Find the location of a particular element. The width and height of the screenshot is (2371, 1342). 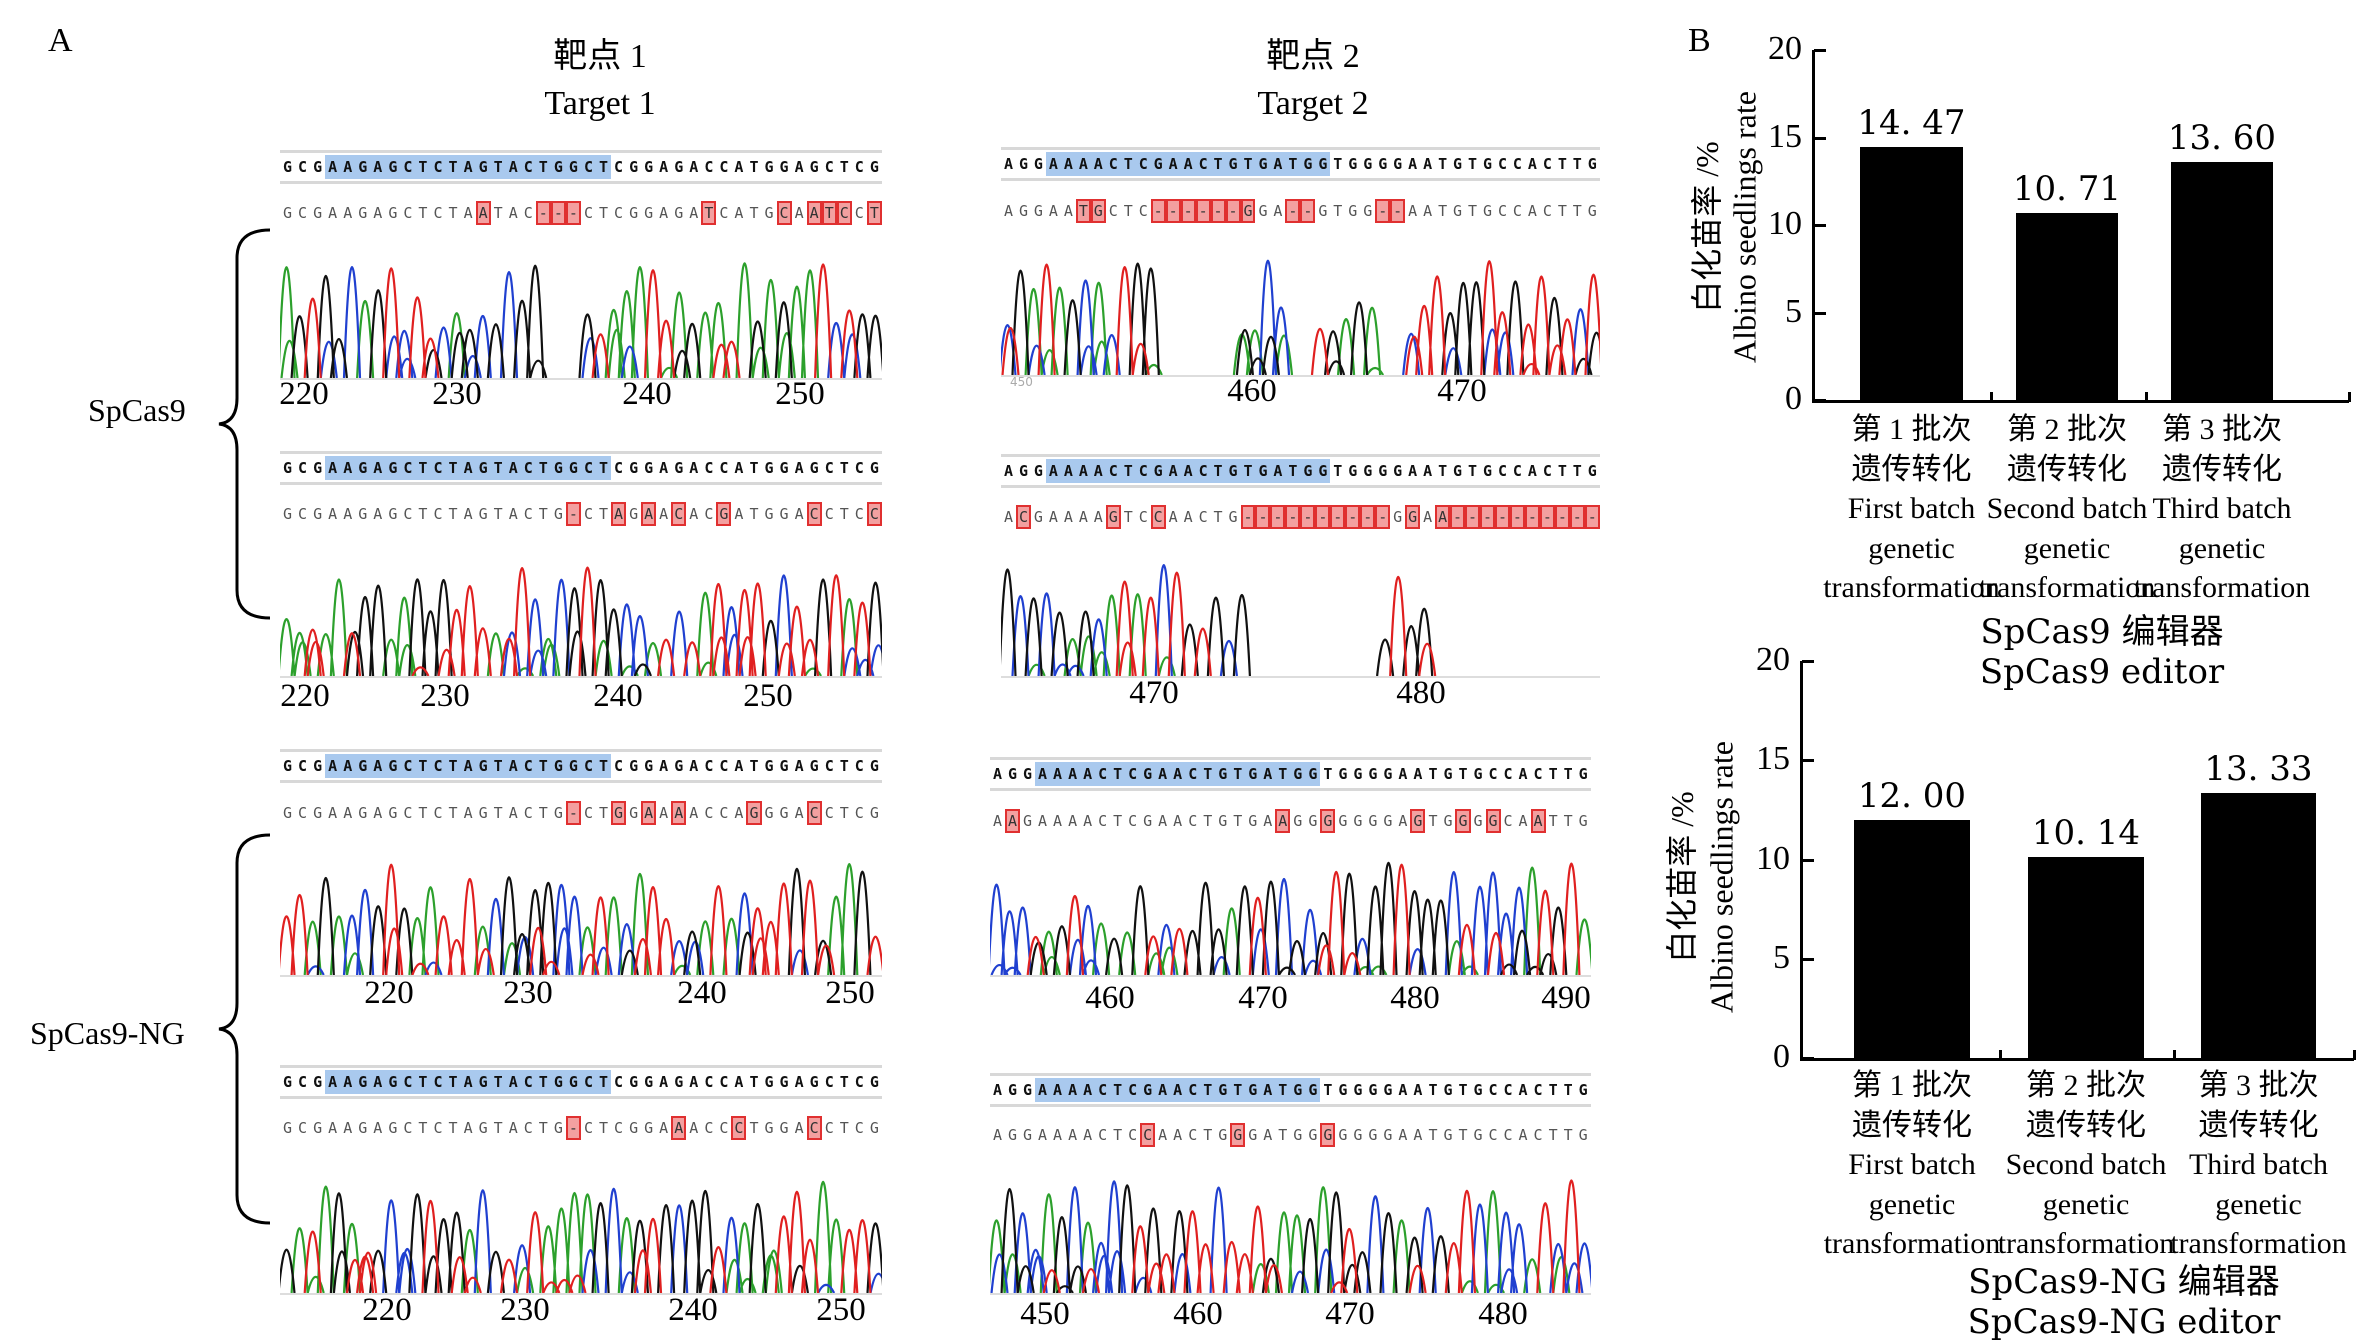

x-axis is located at coordinates (2077, 1059).